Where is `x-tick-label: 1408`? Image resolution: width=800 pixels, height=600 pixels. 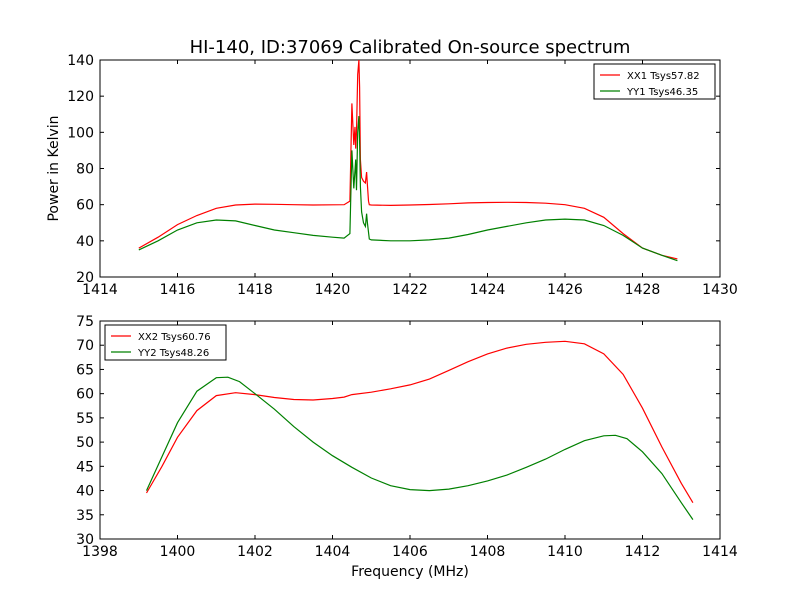
x-tick-label: 1408 is located at coordinates (488, 552).